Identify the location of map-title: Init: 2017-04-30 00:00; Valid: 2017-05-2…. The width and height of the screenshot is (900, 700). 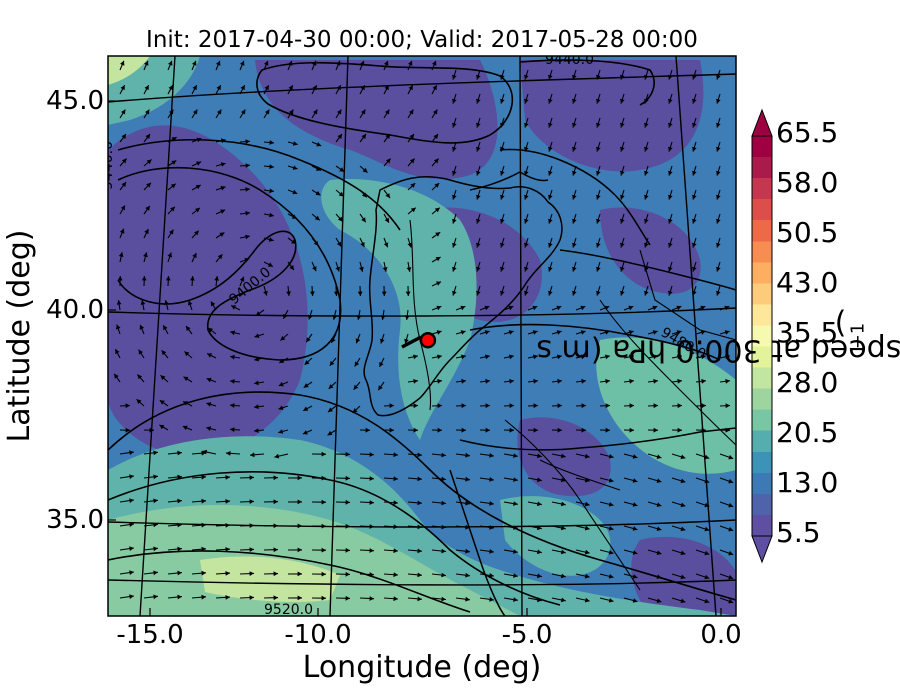
(422, 40).